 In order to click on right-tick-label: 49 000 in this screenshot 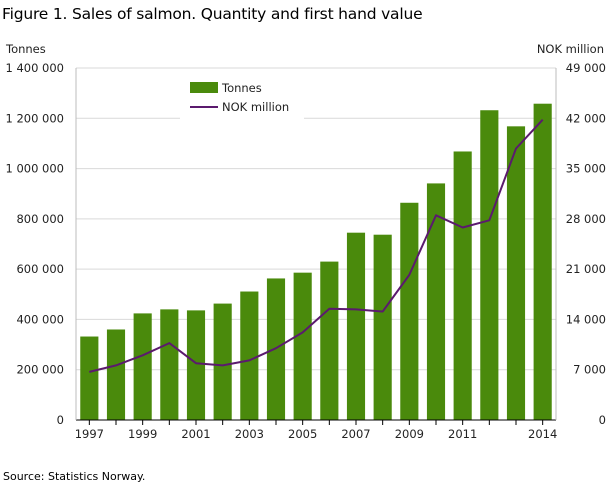, I will do `click(586, 68)`.